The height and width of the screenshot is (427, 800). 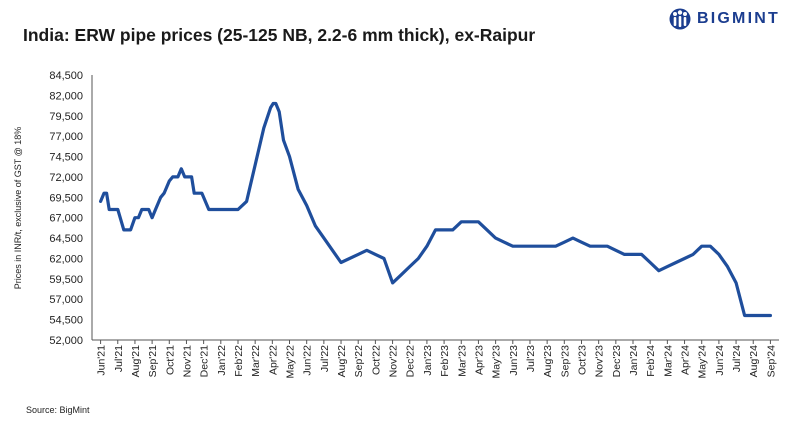 What do you see at coordinates (754, 361) in the screenshot?
I see `x-tick-label: Aug'24` at bounding box center [754, 361].